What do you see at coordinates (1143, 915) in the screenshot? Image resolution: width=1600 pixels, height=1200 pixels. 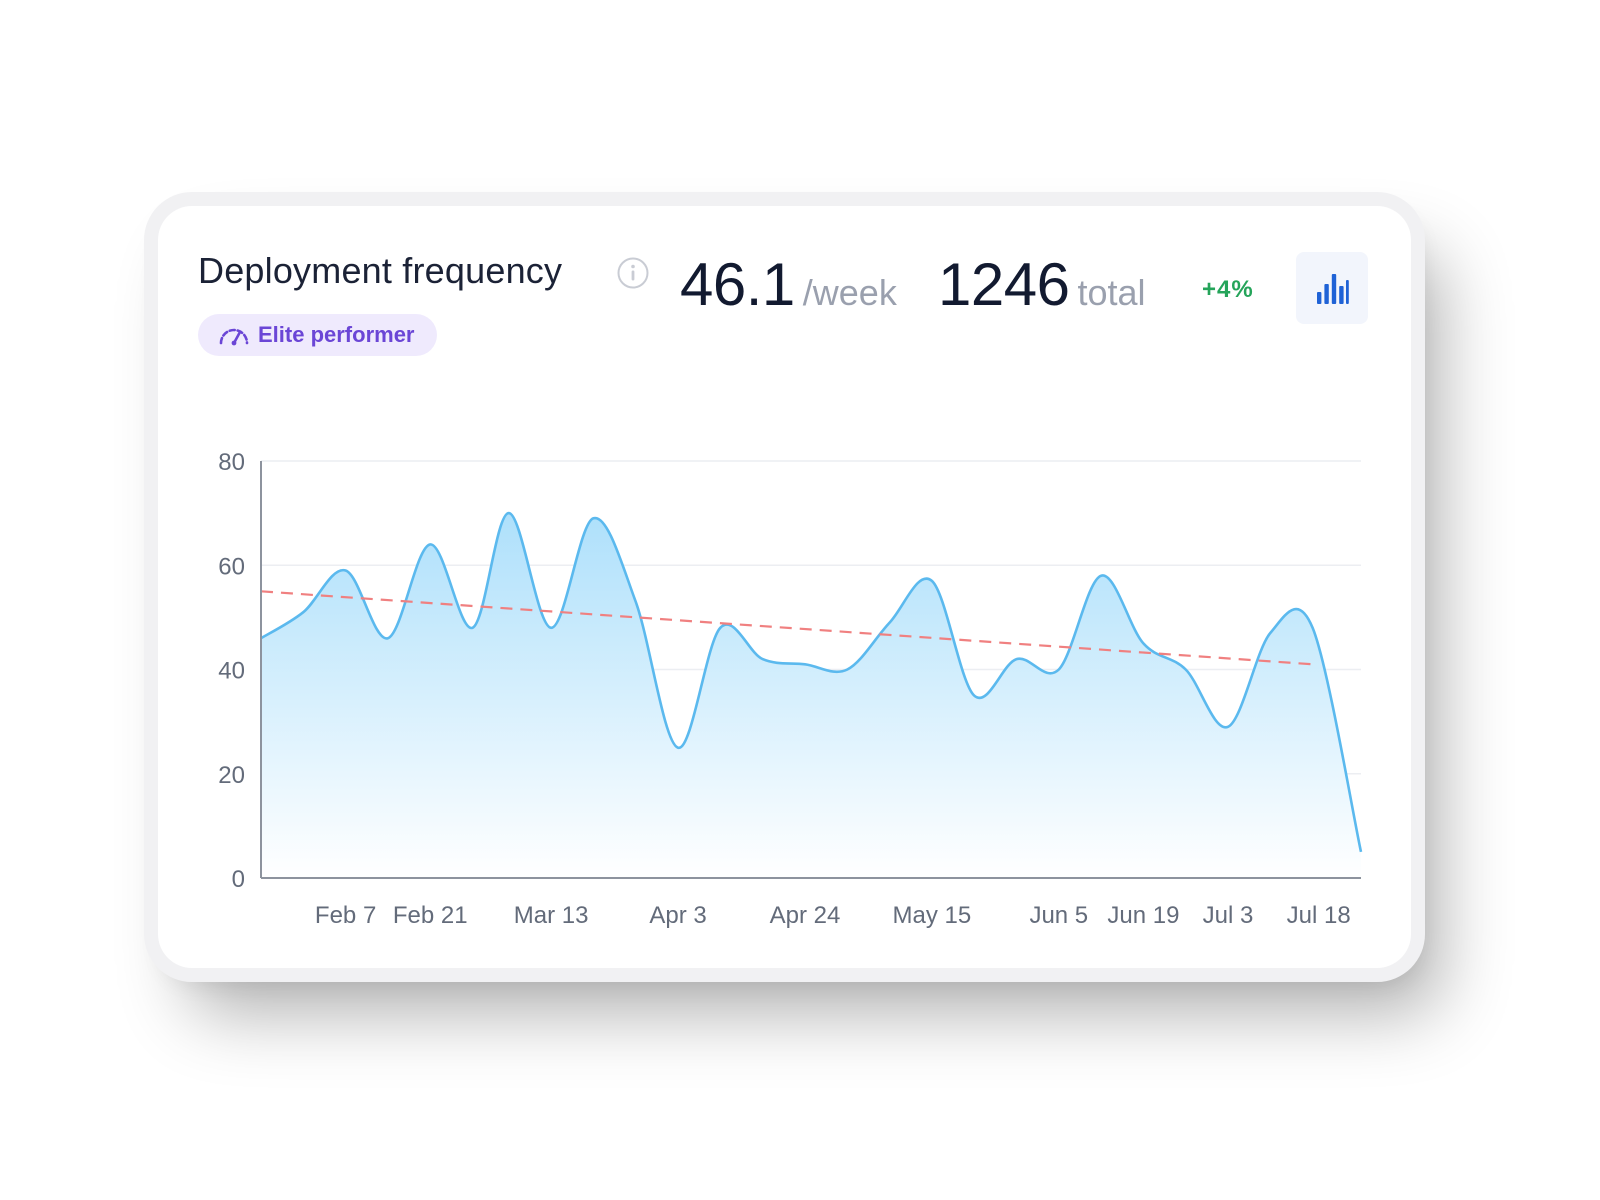 I see `x-tick-label: Jun 19` at bounding box center [1143, 915].